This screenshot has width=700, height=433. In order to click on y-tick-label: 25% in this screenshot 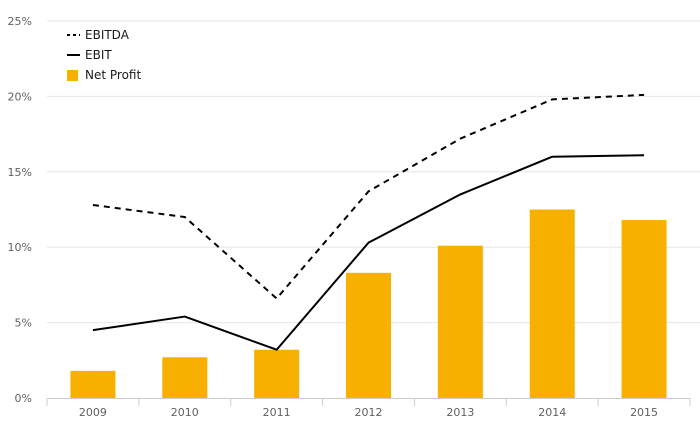, I will do `click(20, 21)`.